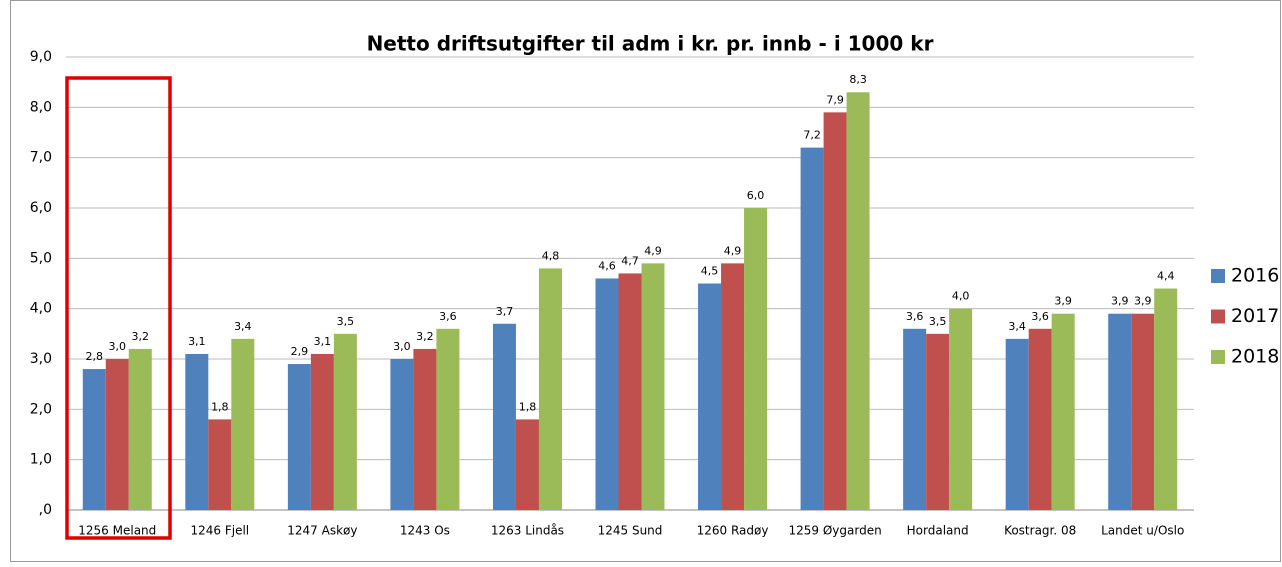 Image resolution: width=1282 pixels, height=567 pixels. Describe the element at coordinates (733, 531) in the screenshot. I see `x-tick-label: 1260 Radøy` at that location.